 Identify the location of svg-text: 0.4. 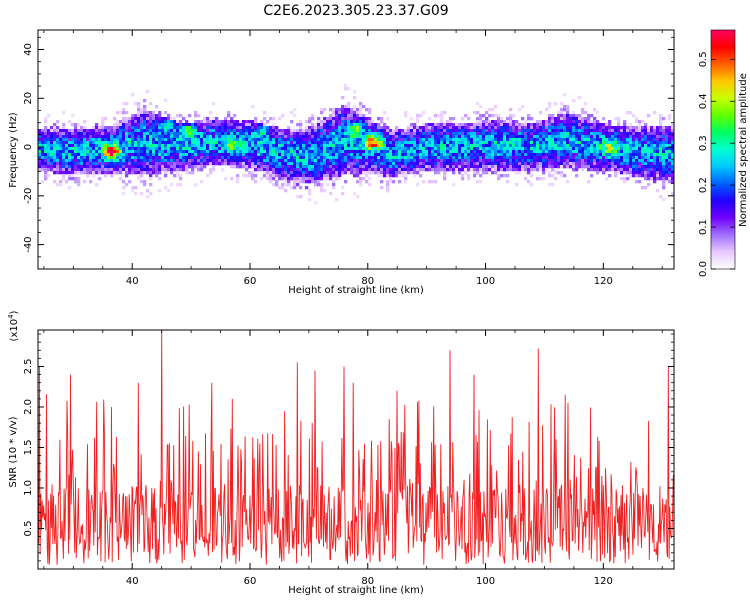
(703, 101).